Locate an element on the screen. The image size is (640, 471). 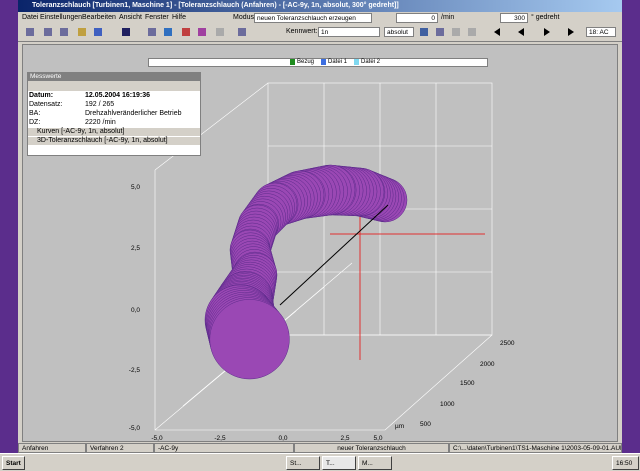
x-axis-label: 2,5 is located at coordinates (344, 438).